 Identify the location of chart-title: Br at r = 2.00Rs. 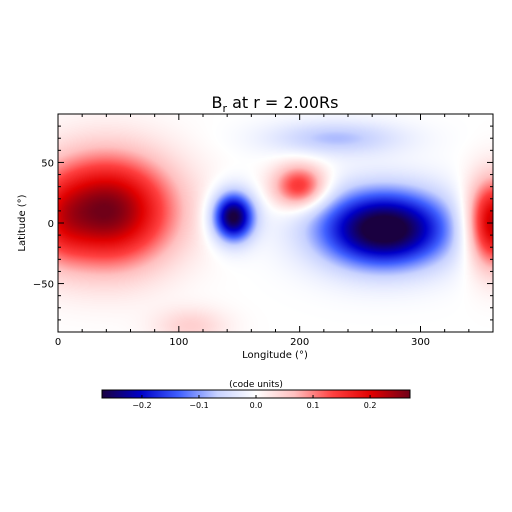
(275, 104).